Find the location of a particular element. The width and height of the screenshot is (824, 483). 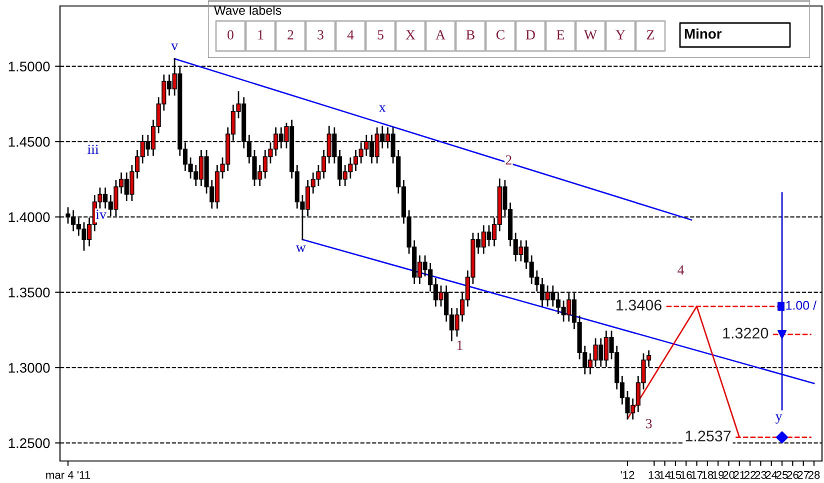

ref-line-label: 1.3406 is located at coordinates (639, 305).